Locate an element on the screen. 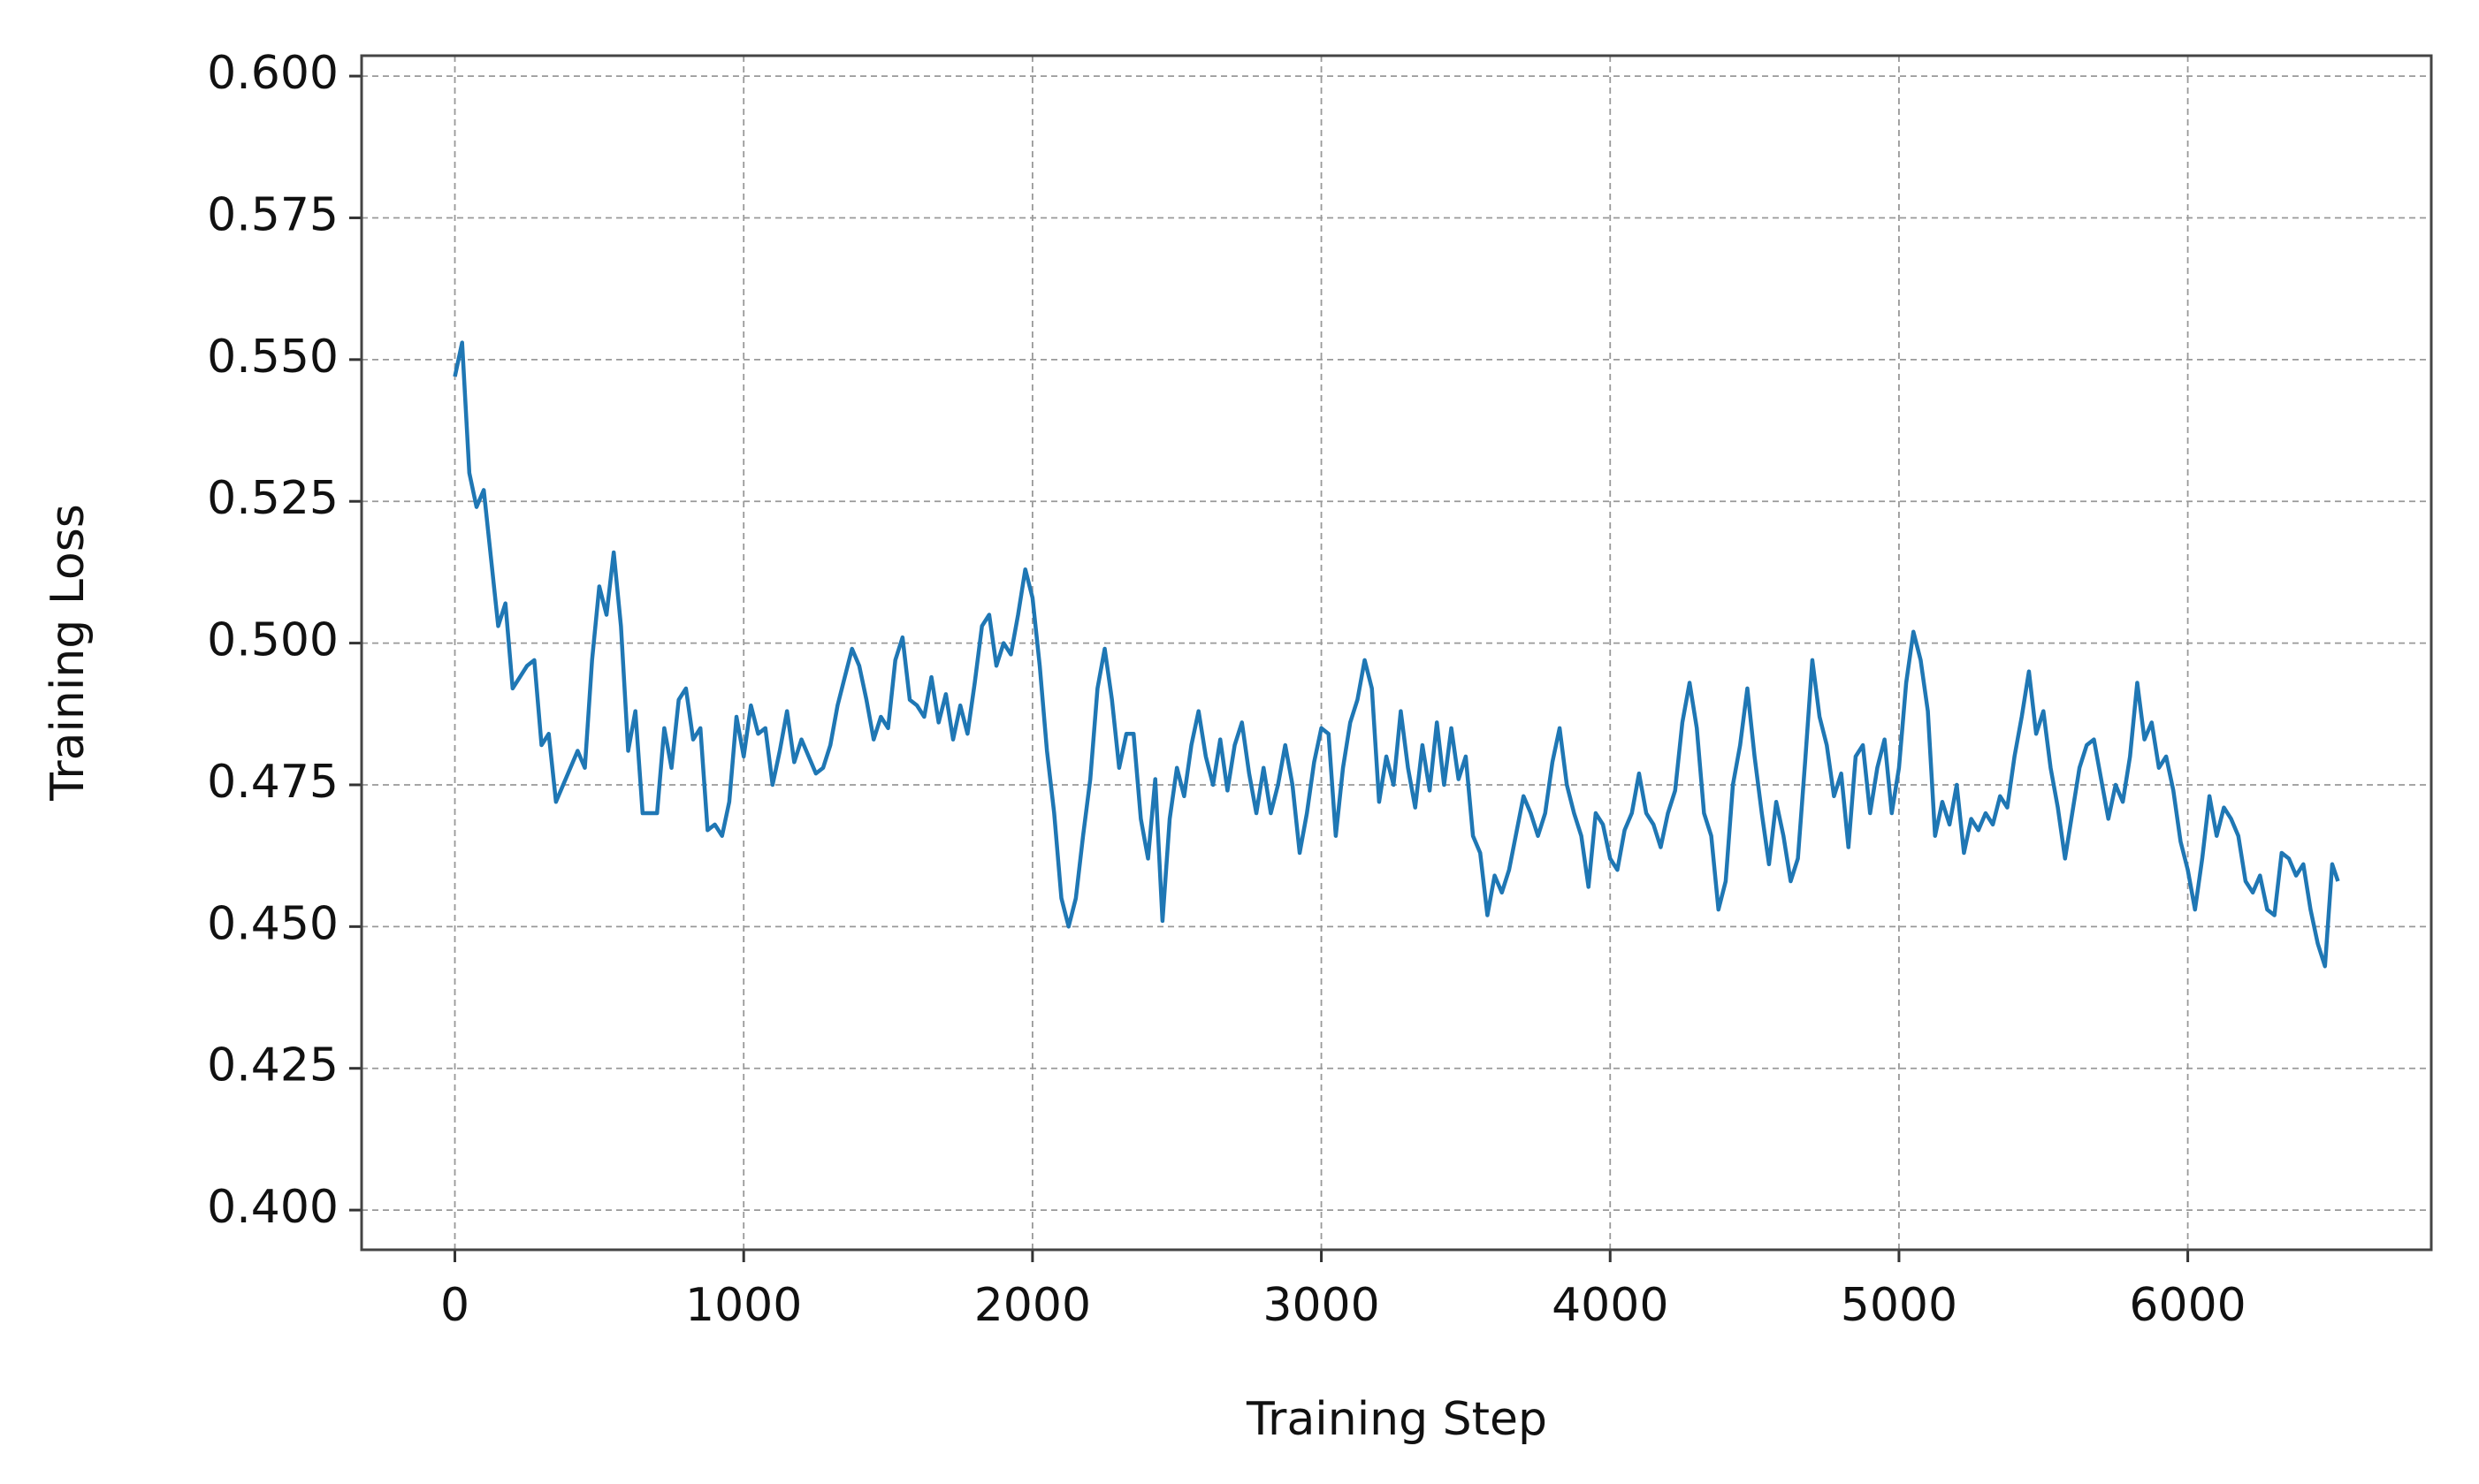 This screenshot has width=2479, height=1484. x-tick-label: 1000 is located at coordinates (743, 1305).